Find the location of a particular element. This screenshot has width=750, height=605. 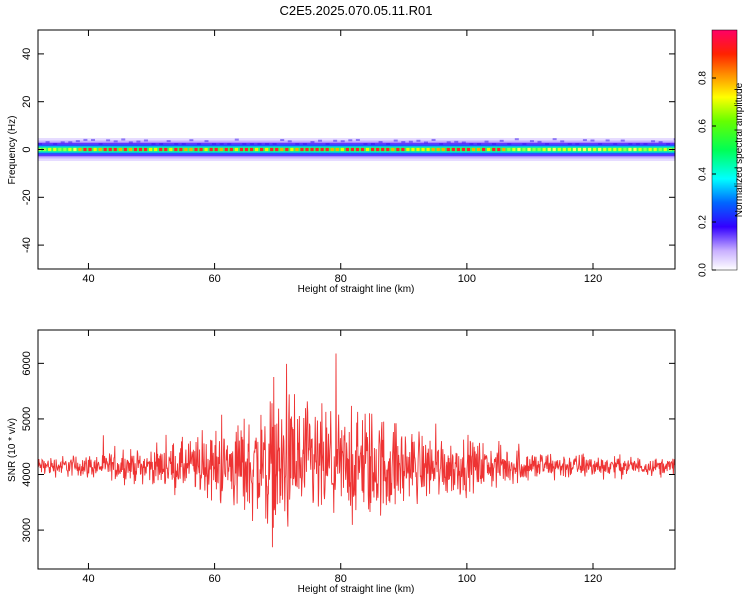

spectral-band is located at coordinates (356, 149).